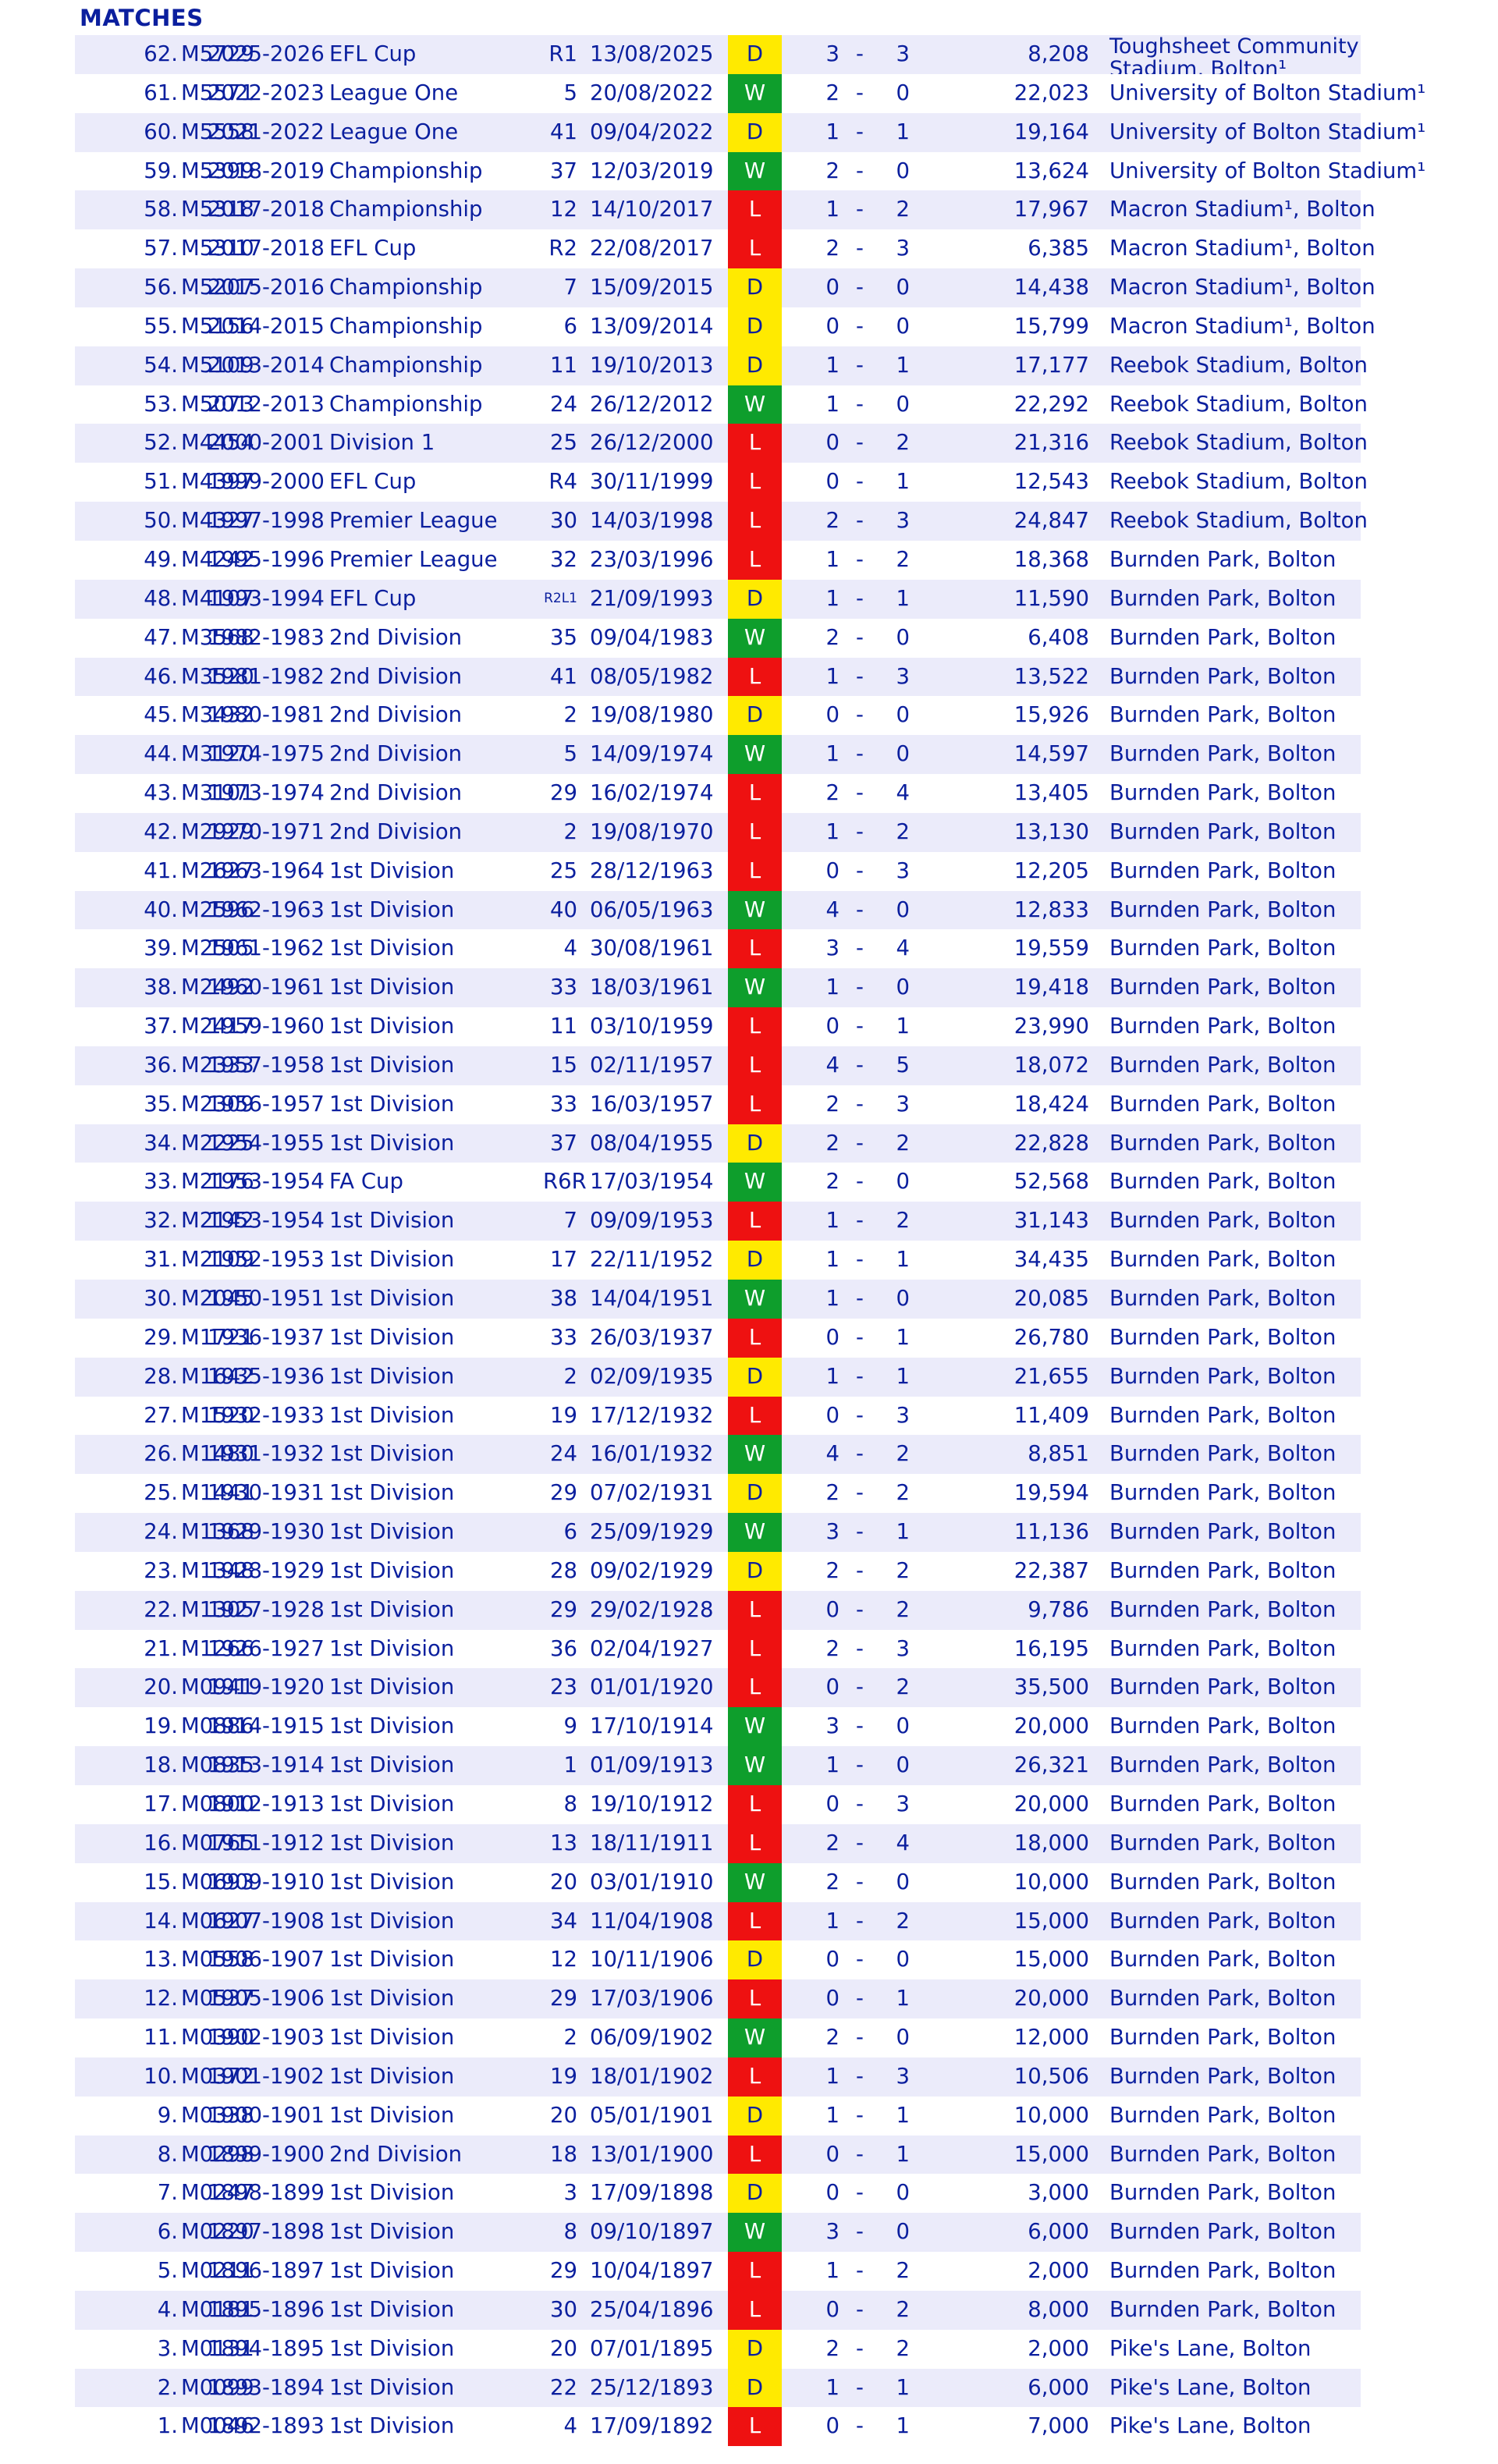 The width and height of the screenshot is (1498, 2464). Describe the element at coordinates (161, 1687) in the screenshot. I see `match-number: 20.` at that location.